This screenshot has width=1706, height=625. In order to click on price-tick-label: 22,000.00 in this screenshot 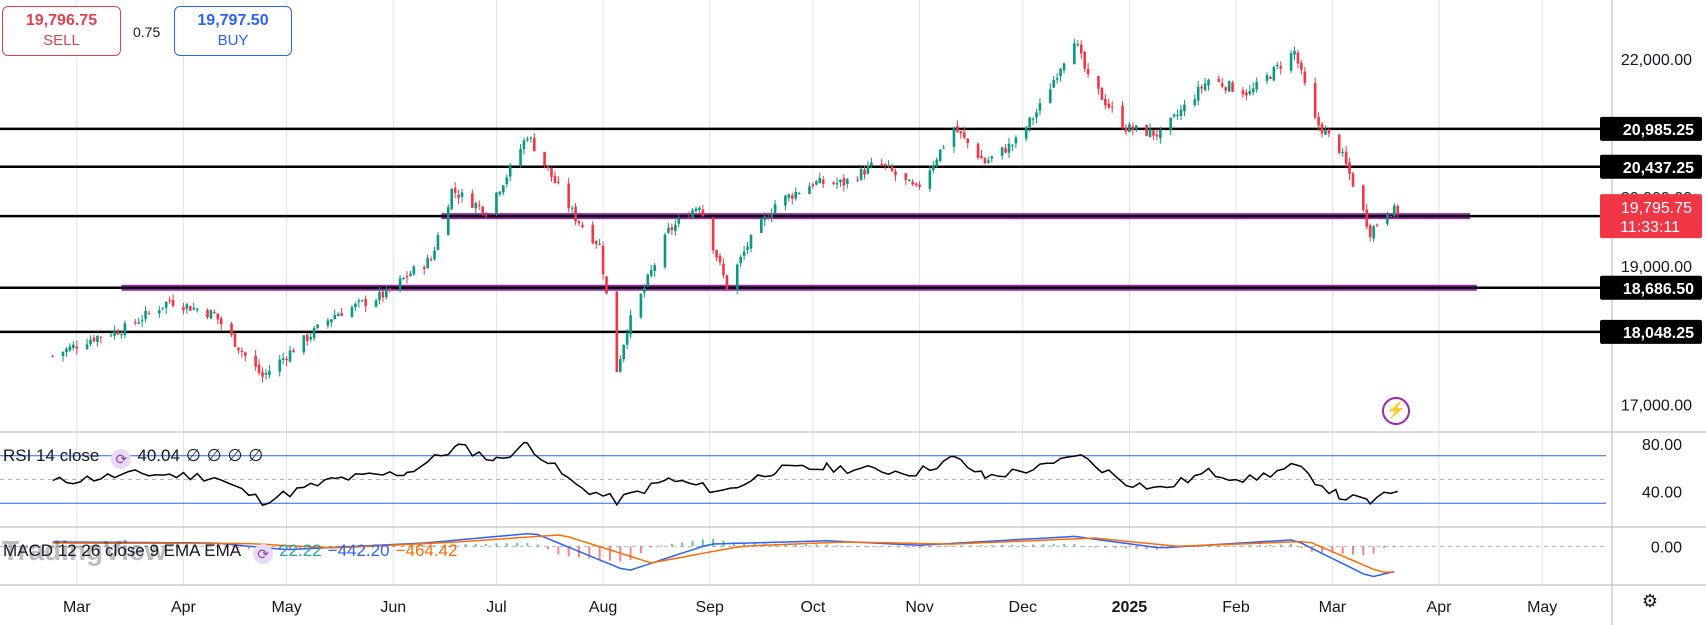, I will do `click(1656, 60)`.